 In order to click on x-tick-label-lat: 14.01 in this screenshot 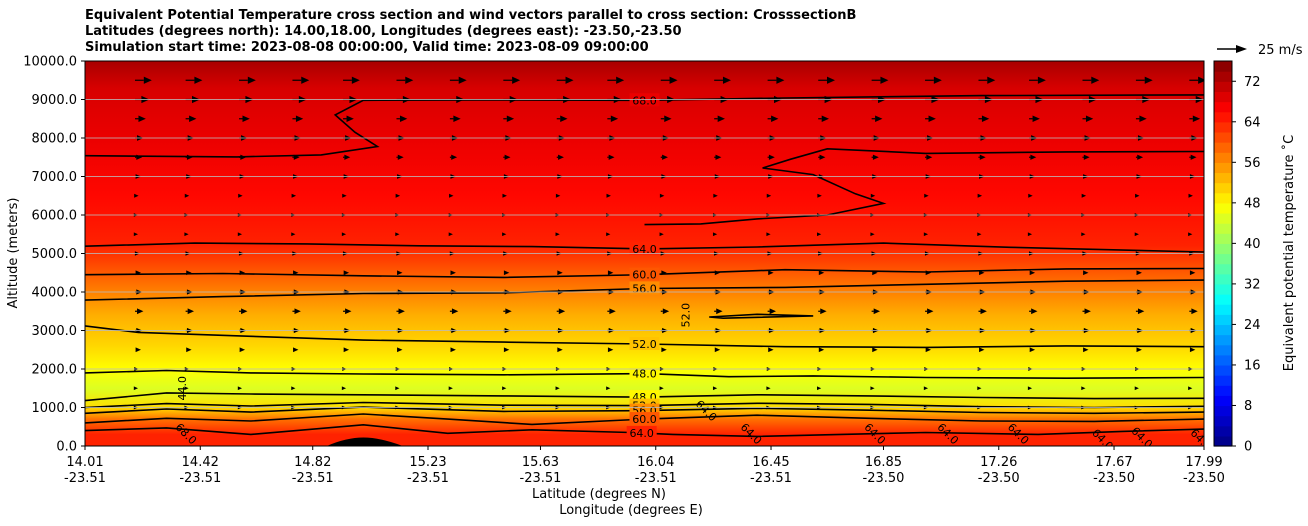, I will do `click(84, 462)`.